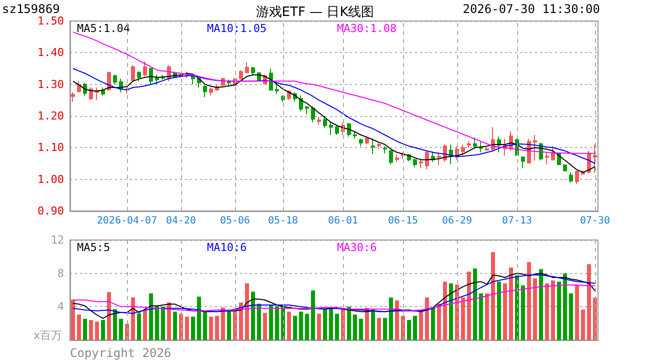  What do you see at coordinates (93, 247) in the screenshot?
I see `text: MA5:5` at bounding box center [93, 247].